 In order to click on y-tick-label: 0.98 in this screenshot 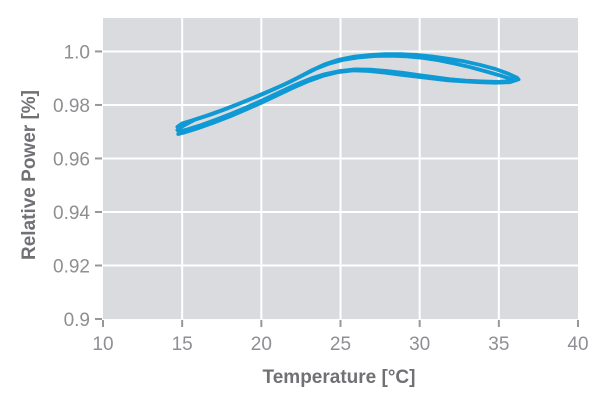, I will do `click(71, 106)`.